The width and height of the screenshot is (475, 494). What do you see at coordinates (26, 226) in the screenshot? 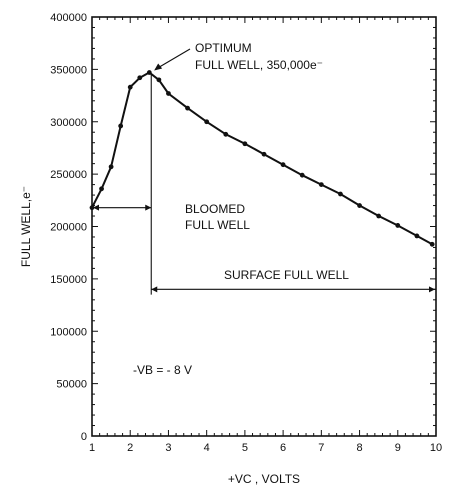
I see `y-axis-title: FULL WELL,e⁻` at bounding box center [26, 226].